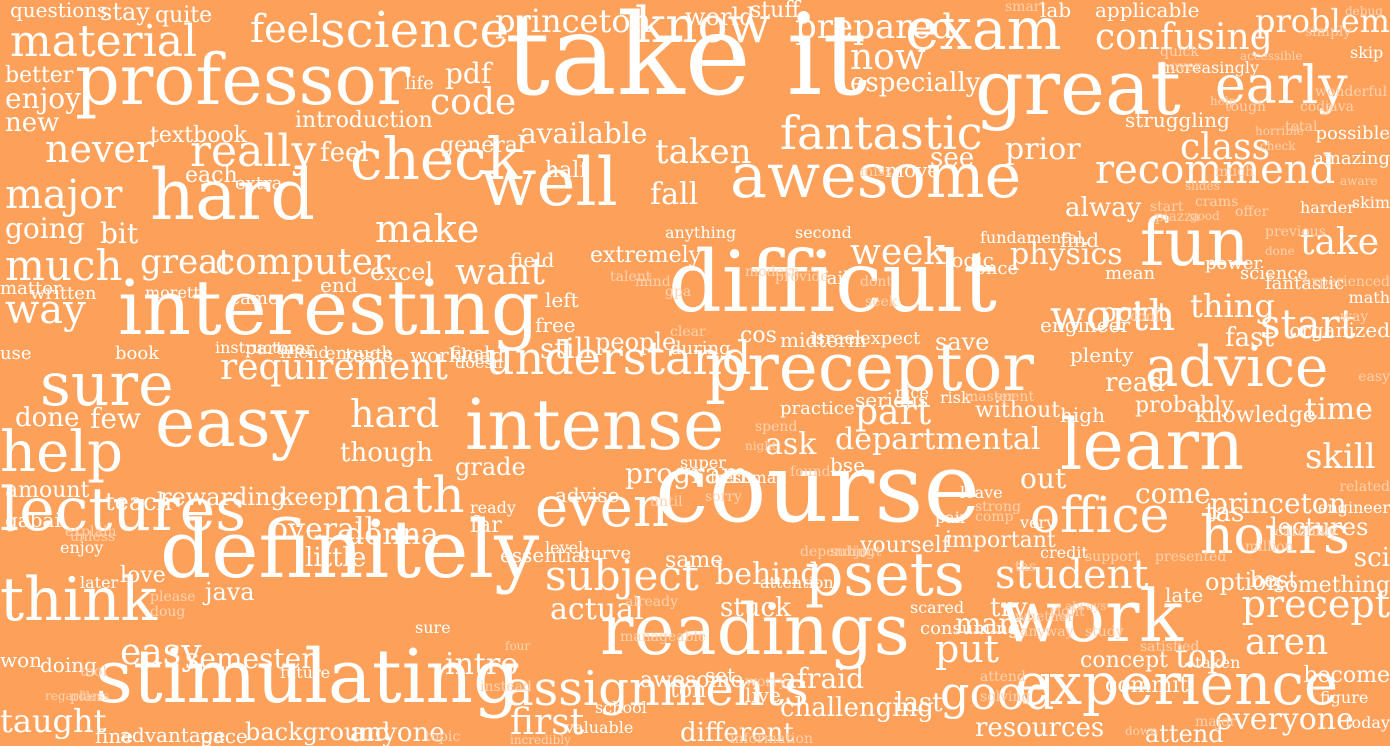 The height and width of the screenshot is (746, 1390). Describe the element at coordinates (1271, 56) in the screenshot. I see `cloud-word: accessible` at that location.